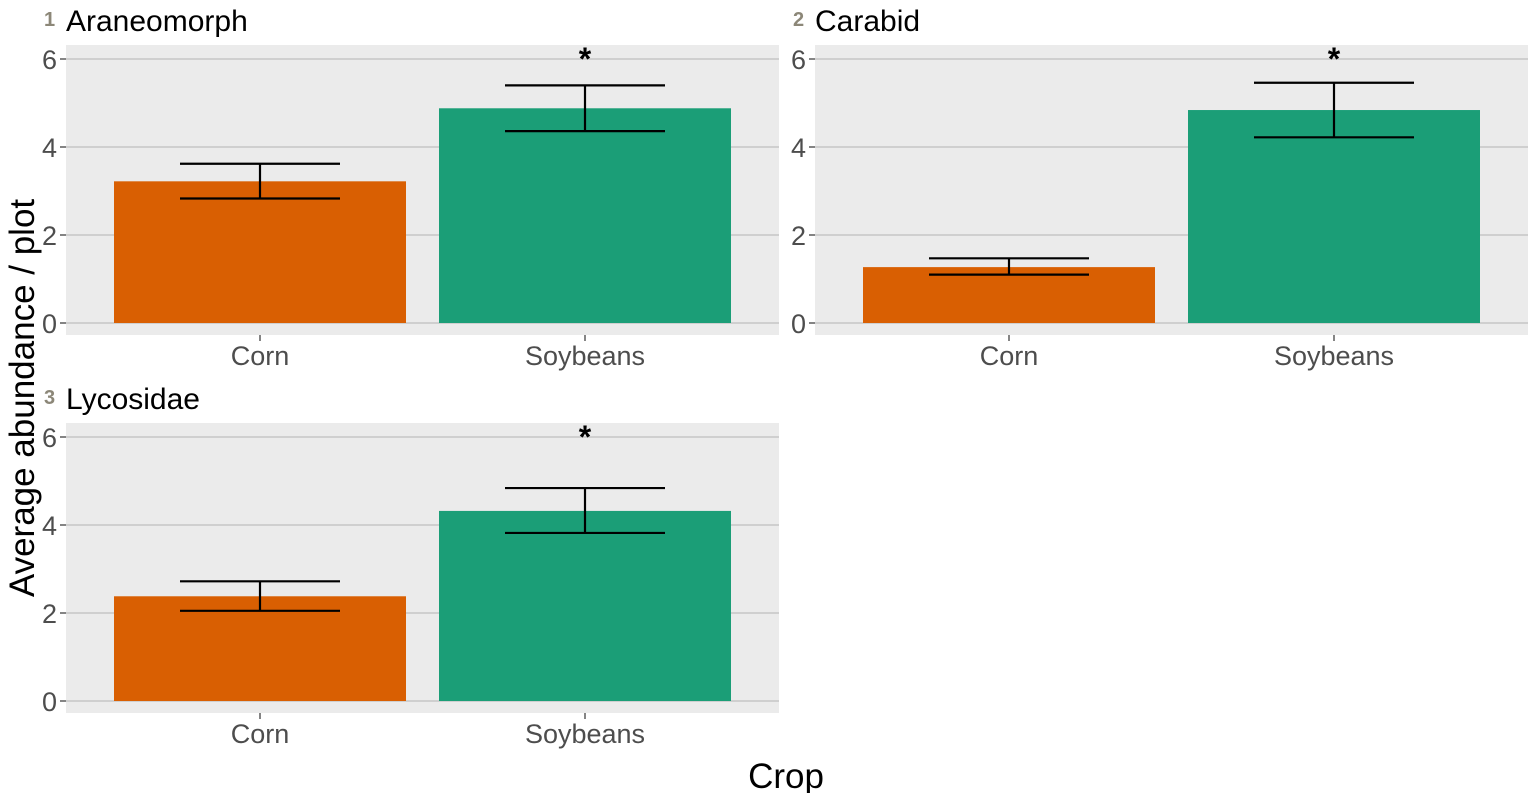  What do you see at coordinates (786, 775) in the screenshot?
I see `x-axis-title: Crop` at bounding box center [786, 775].